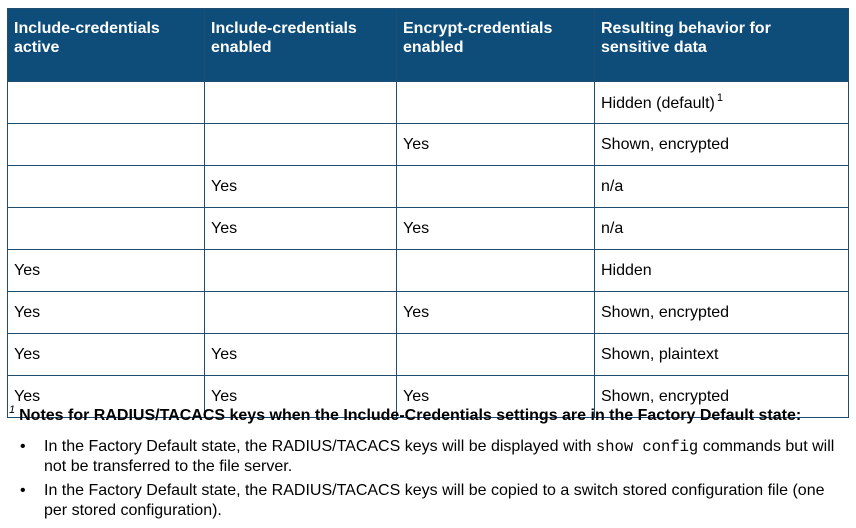 The height and width of the screenshot is (528, 856). I want to click on command-code: show config, so click(647, 447).